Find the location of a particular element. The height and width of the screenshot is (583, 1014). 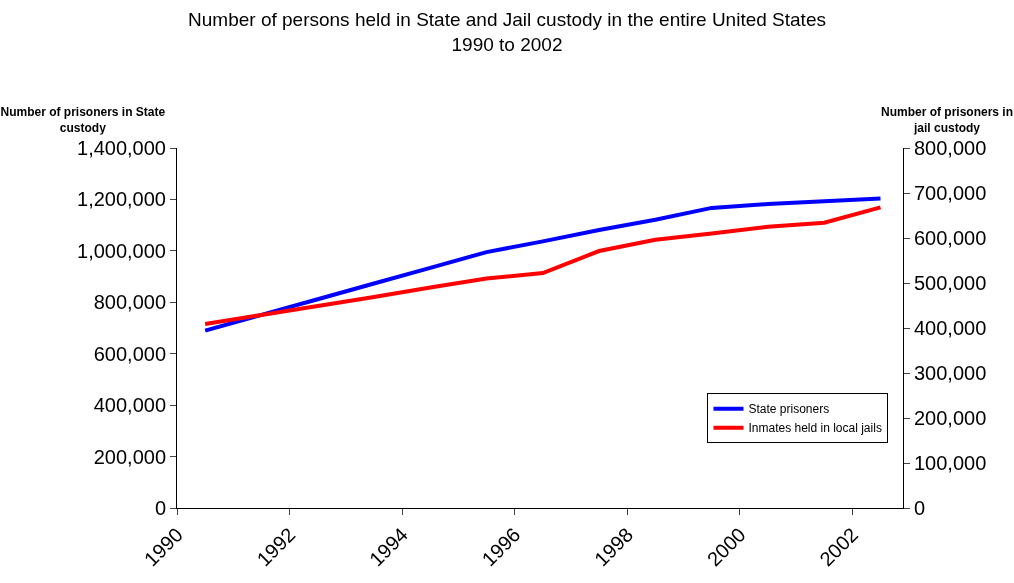

y-tick-label: 1,000,000 is located at coordinates (121, 250).